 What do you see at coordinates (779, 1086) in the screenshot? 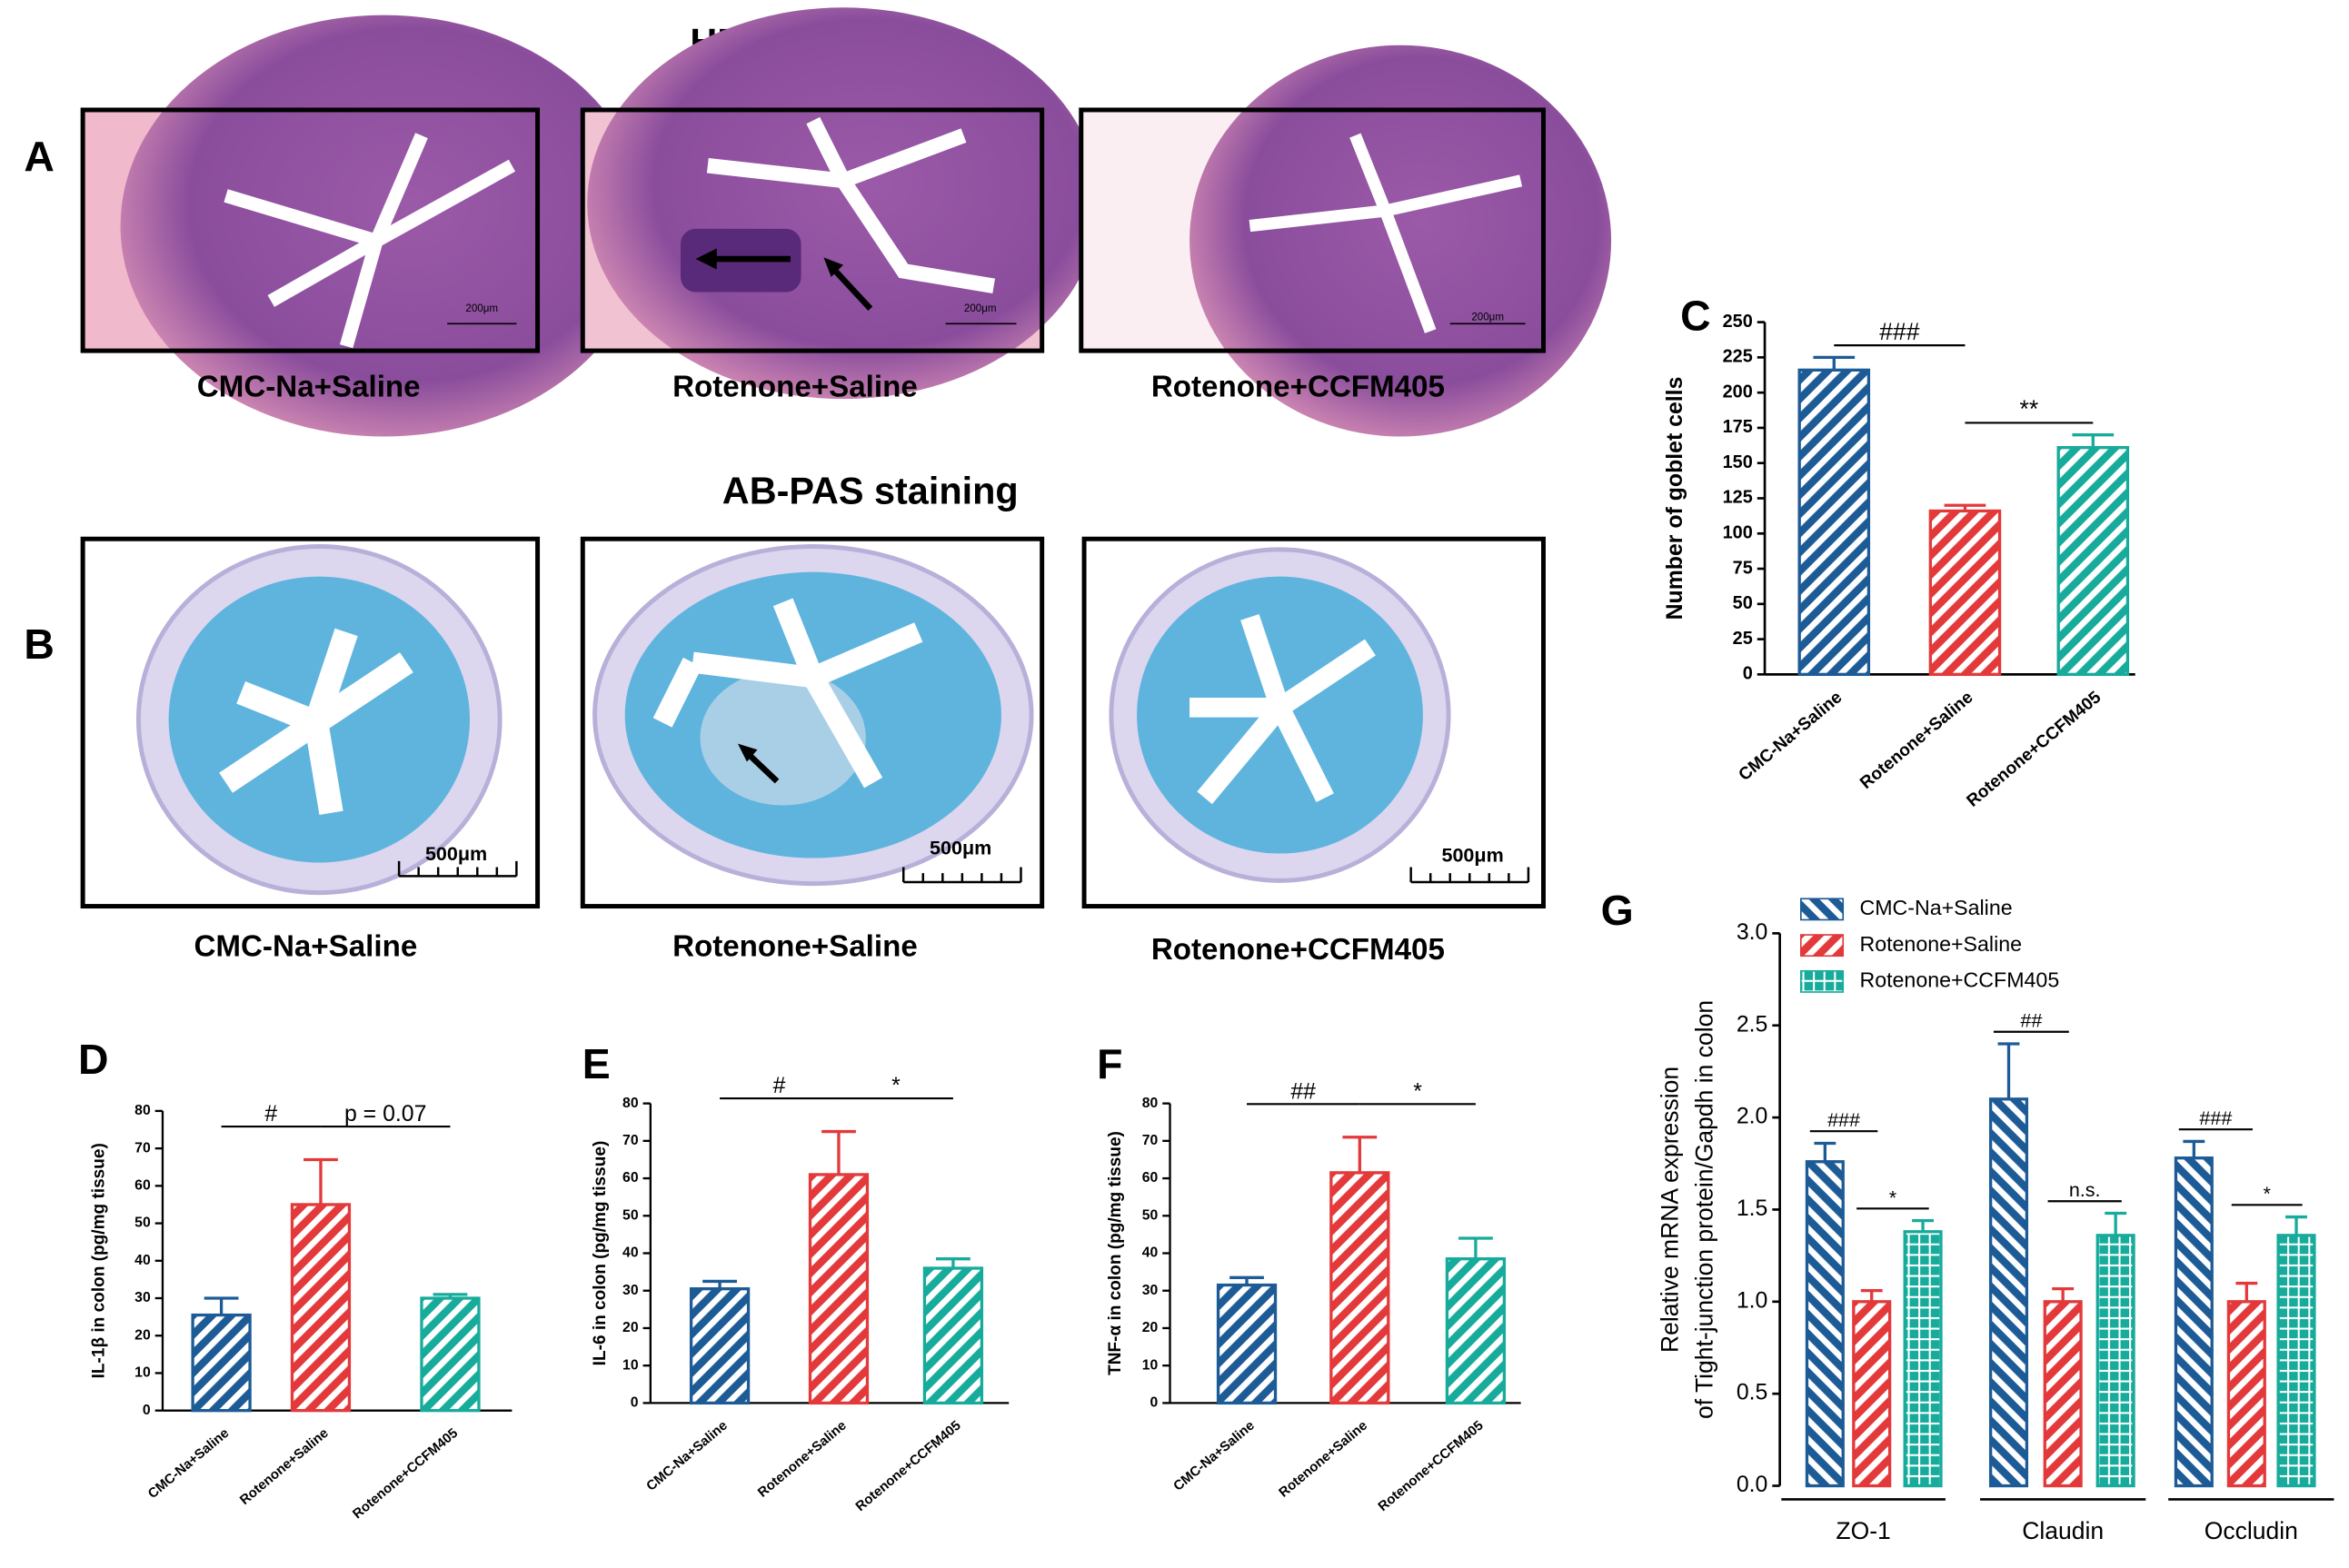
I see `significance-label: #` at bounding box center [779, 1086].